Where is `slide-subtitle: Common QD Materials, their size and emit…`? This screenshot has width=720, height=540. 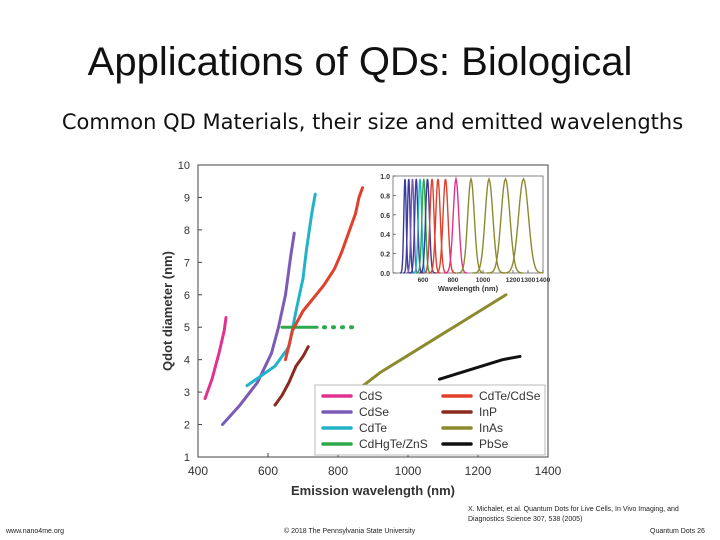 slide-subtitle: Common QD Materials, their size and emit… is located at coordinates (372, 122).